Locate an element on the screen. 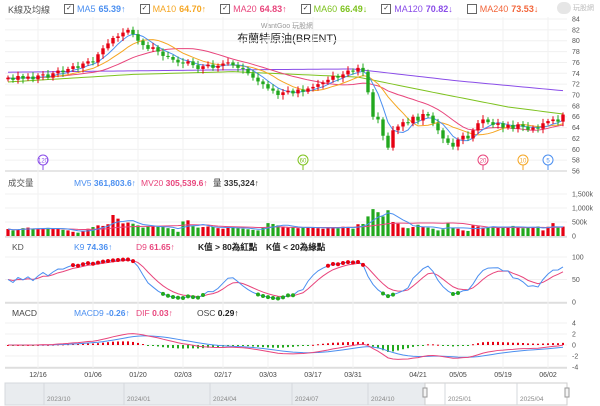 Image resolution: width=600 pixels, height=406 pixels. kd-note-red: K值 > 80為紅點 is located at coordinates (228, 247).